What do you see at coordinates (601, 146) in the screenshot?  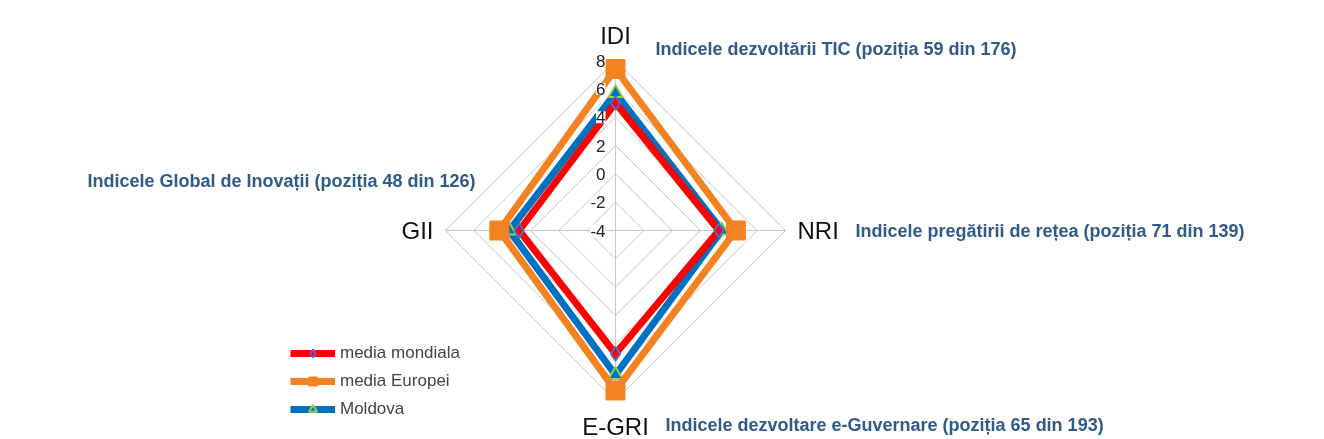 I see `y-tick-label: 2` at bounding box center [601, 146].